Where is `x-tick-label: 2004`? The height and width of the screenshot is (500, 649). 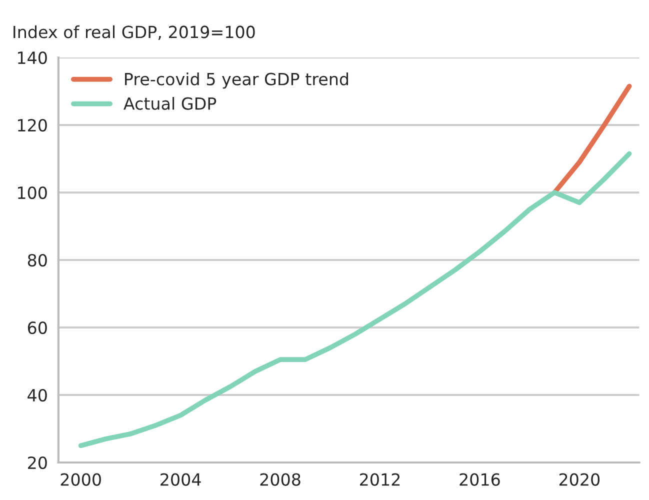 x-tick-label: 2004 is located at coordinates (180, 479).